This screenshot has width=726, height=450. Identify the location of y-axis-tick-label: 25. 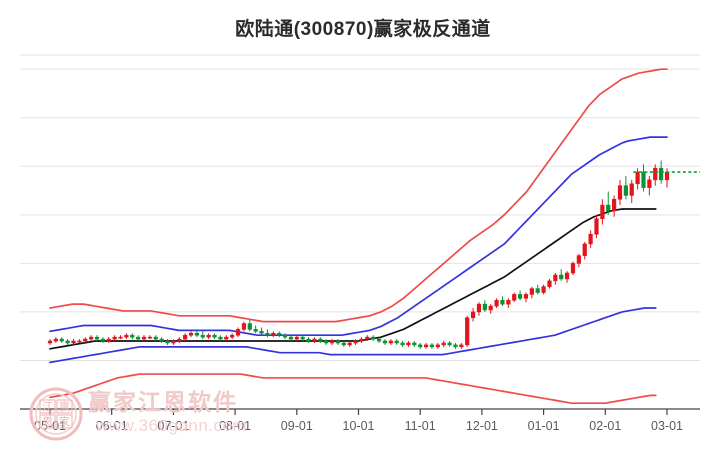
(715, 359).